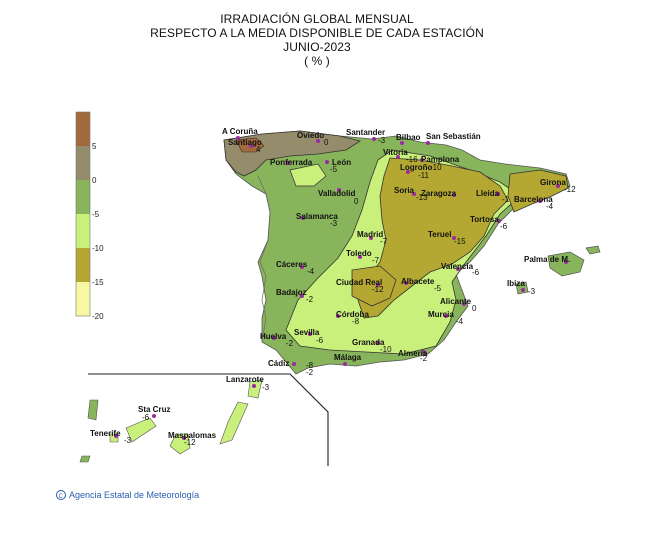  I want to click on station-name: Vitoria, so click(395, 152).